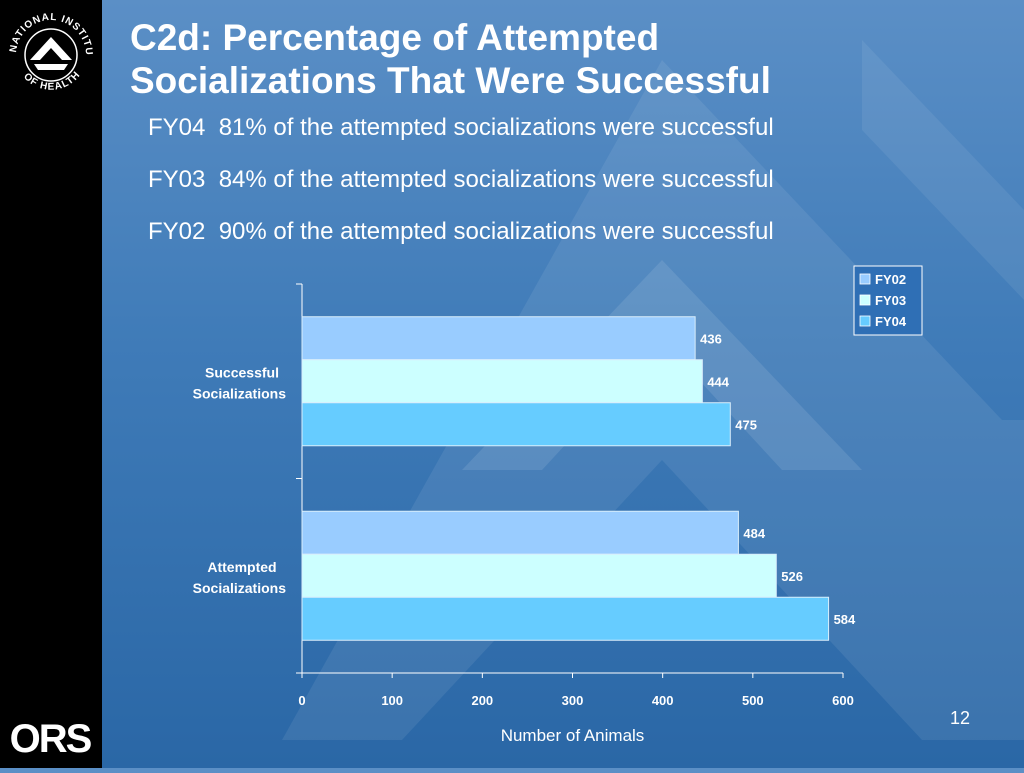 This screenshot has height=773, width=1024. Describe the element at coordinates (711, 338) in the screenshot. I see `data-label: 436` at that location.